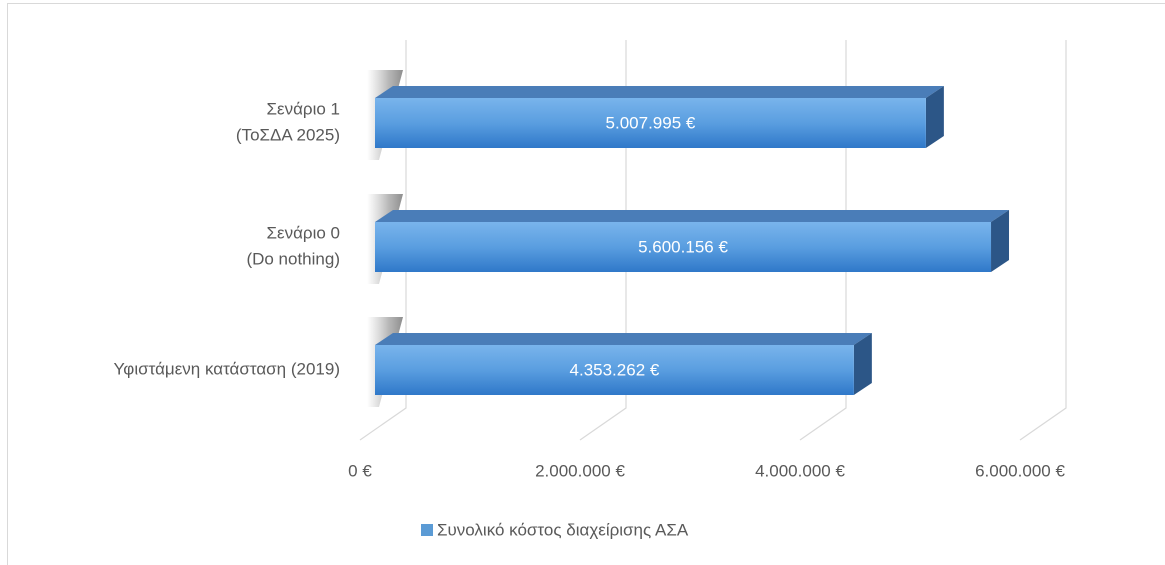 Image resolution: width=1165 pixels, height=565 pixels. I want to click on data-label: 4.353.262 €, so click(615, 369).